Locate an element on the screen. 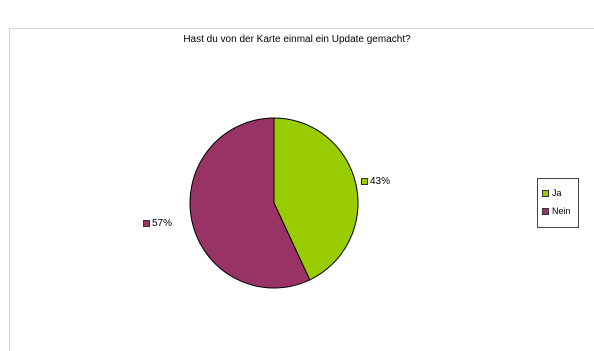  data-label-nein: 57% is located at coordinates (157, 223).